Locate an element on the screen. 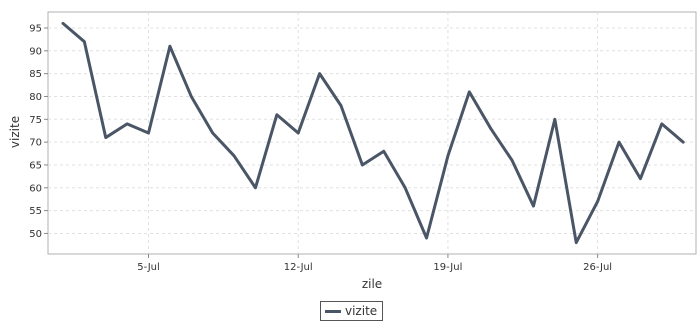 This screenshot has width=699, height=323. legend-label: vizite is located at coordinates (361, 311).